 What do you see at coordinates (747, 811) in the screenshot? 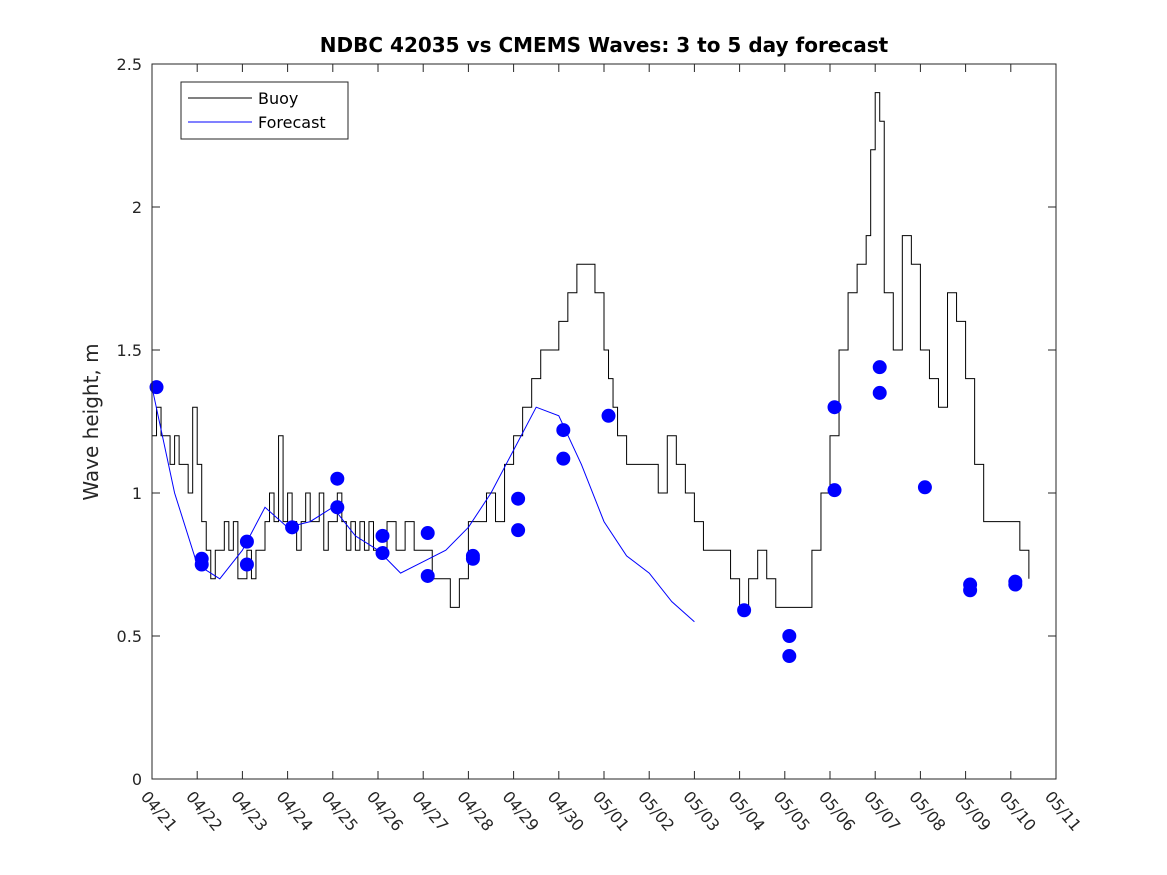
I see `x-tick-label: 05/04` at bounding box center [747, 811].